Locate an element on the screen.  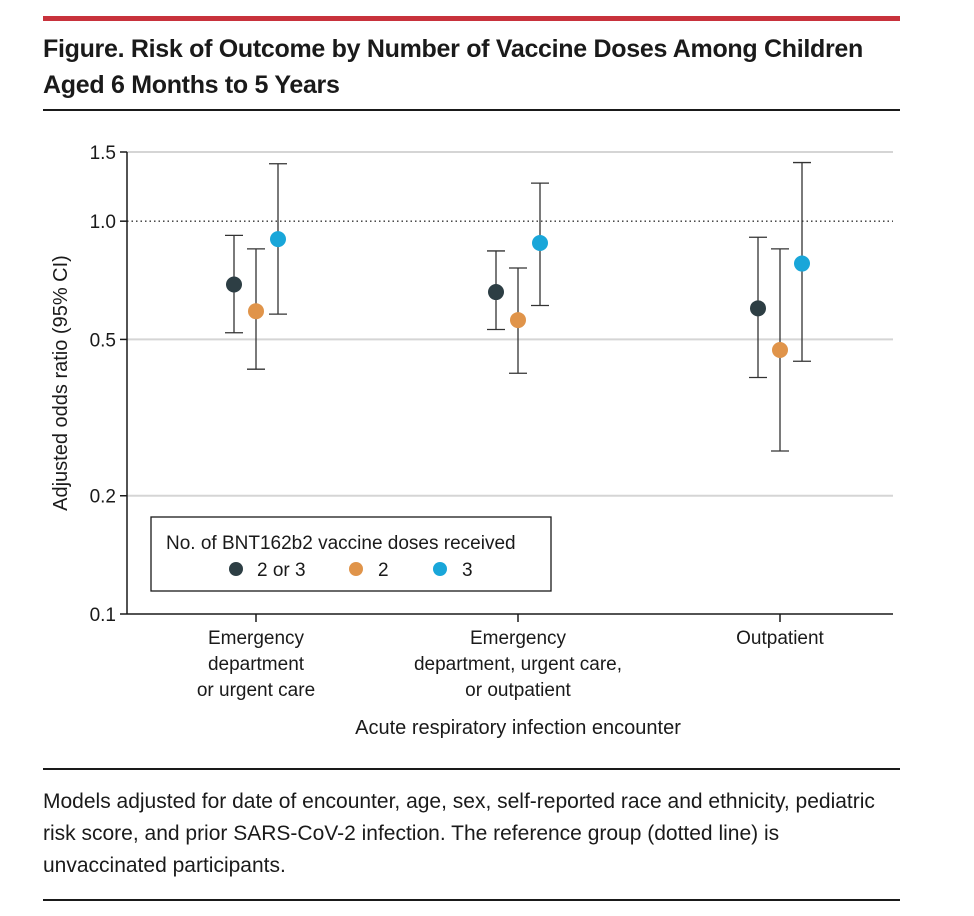
legend-title: No. of BNT162b2 vaccine doses received is located at coordinates (341, 543).